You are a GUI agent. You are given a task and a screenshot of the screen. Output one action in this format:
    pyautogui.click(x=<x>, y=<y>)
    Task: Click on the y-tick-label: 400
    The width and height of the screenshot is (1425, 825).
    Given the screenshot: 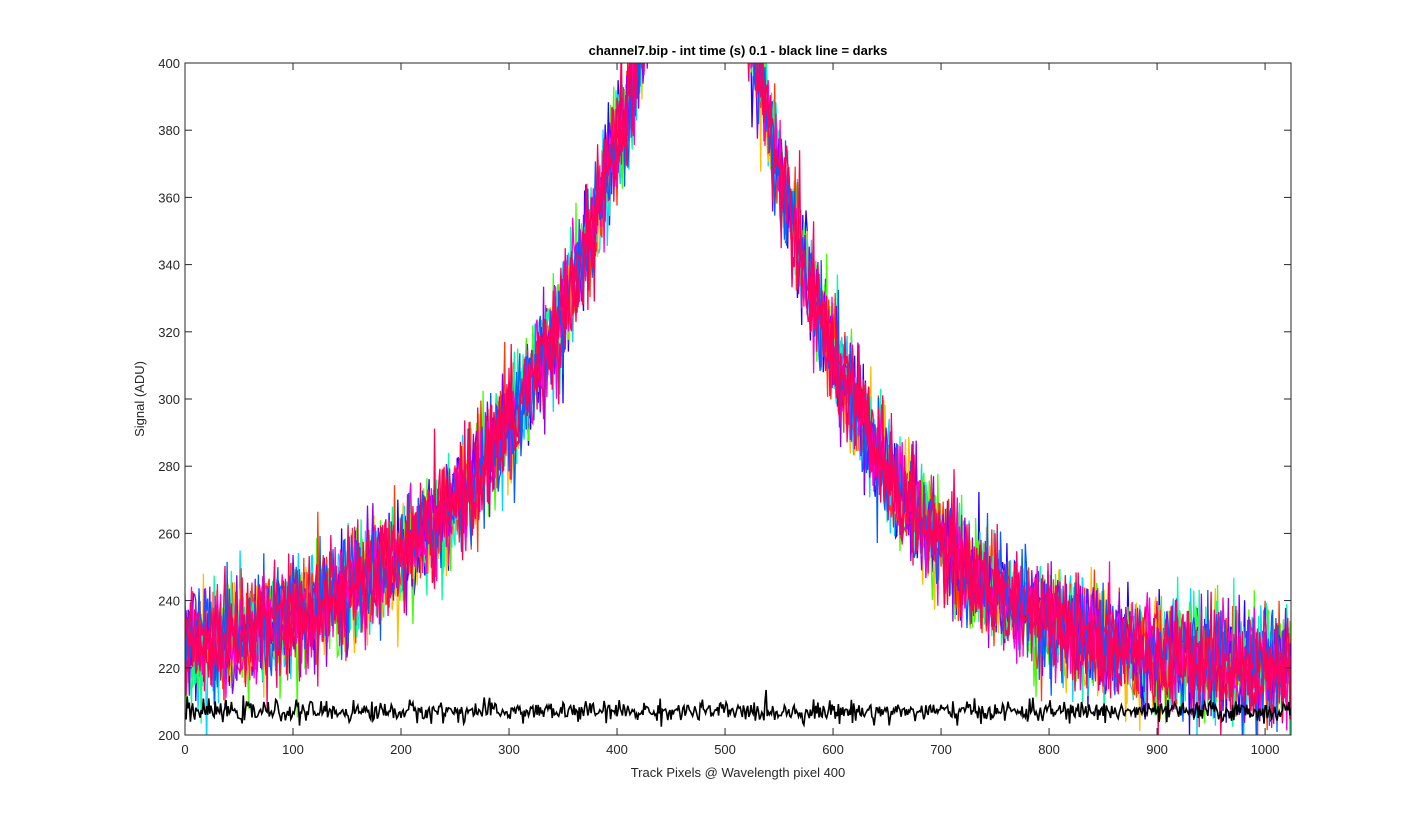 What is the action you would take?
    pyautogui.click(x=169, y=63)
    